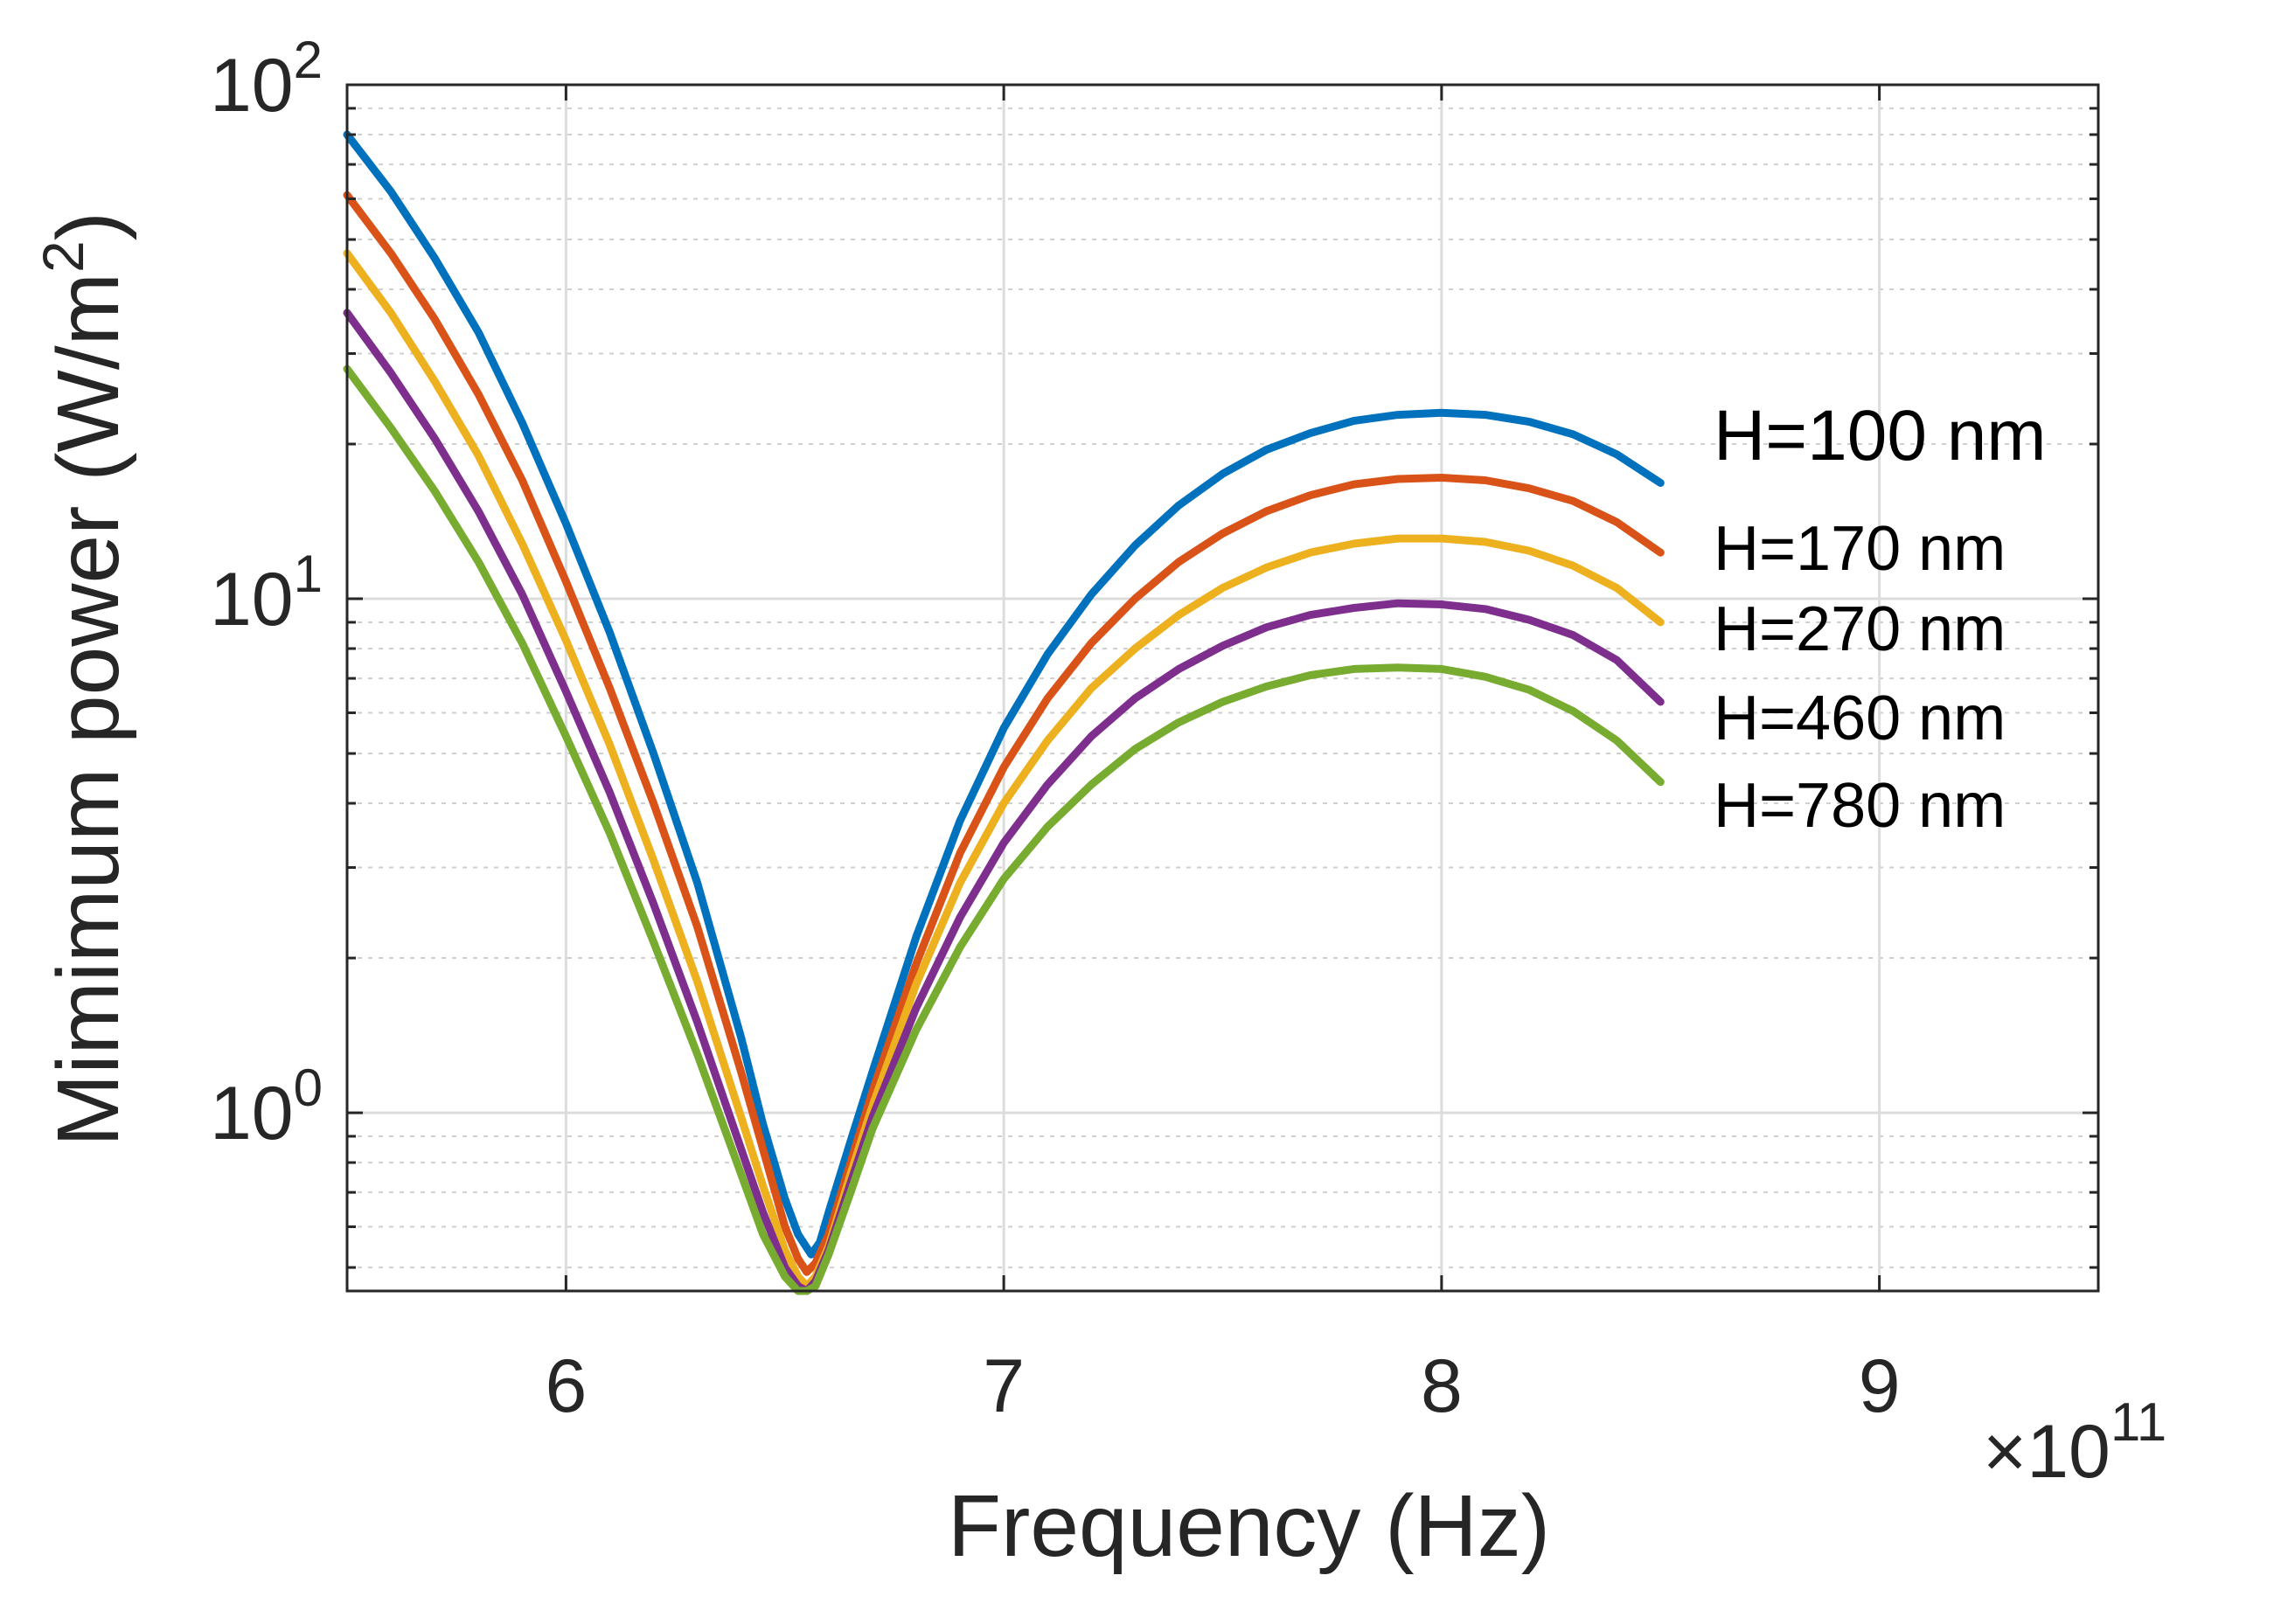 The image size is (2274, 1624). I want to click on y-tick-label: 10², so click(266, 79).